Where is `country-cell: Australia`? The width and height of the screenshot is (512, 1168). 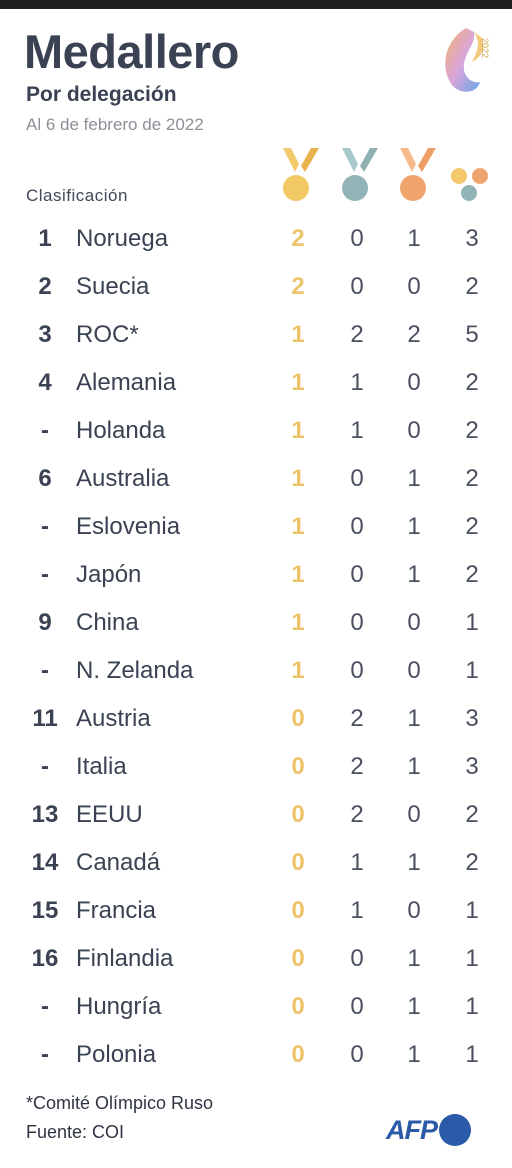
country-cell: Australia is located at coordinates (123, 478).